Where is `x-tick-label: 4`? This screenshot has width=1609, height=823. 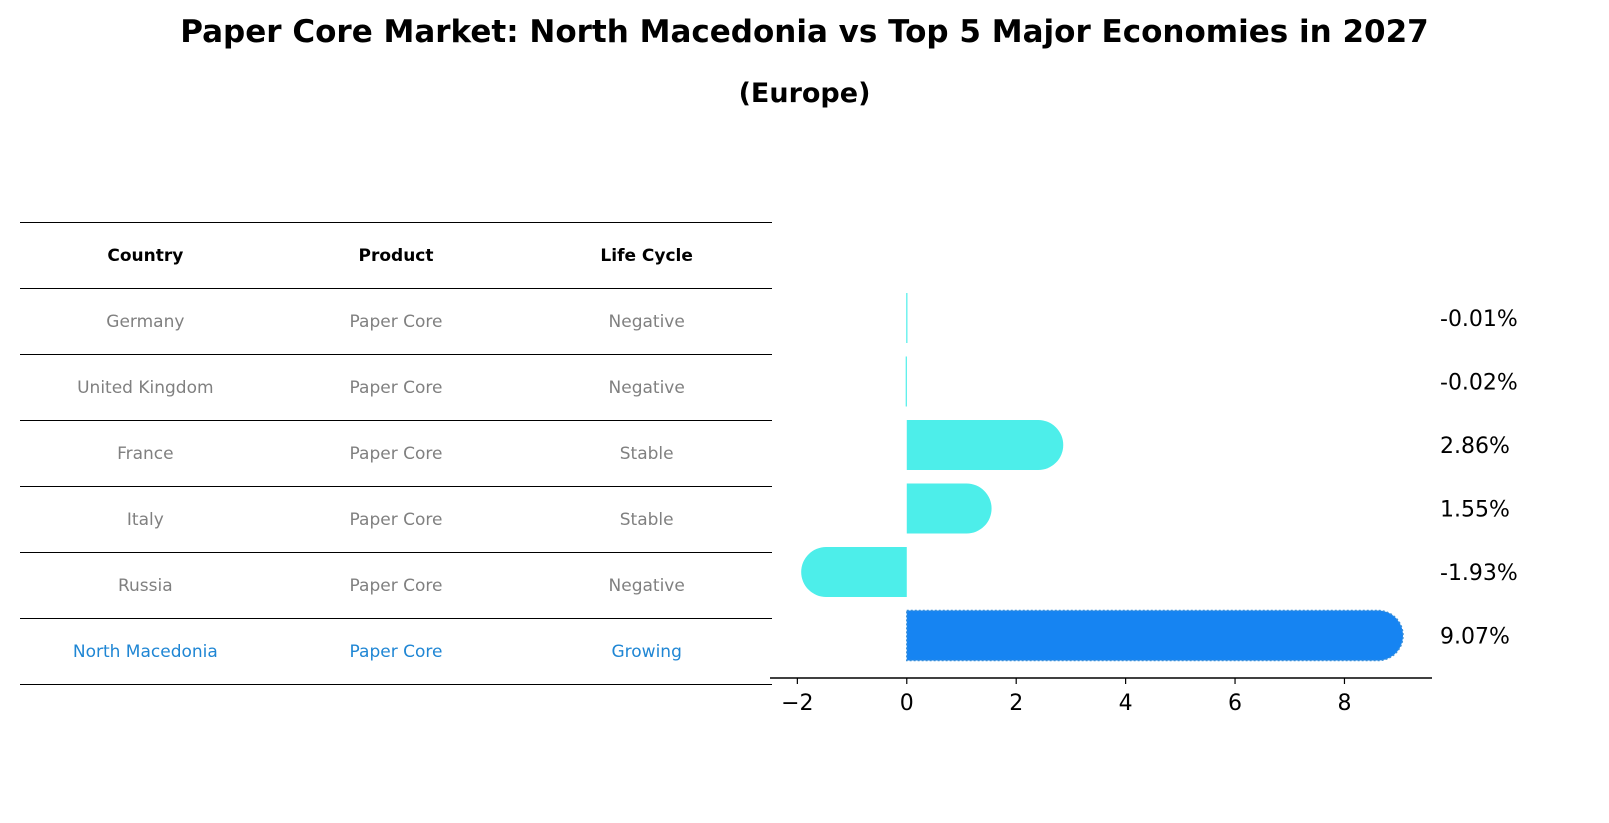
x-tick-label: 4 is located at coordinates (1126, 703).